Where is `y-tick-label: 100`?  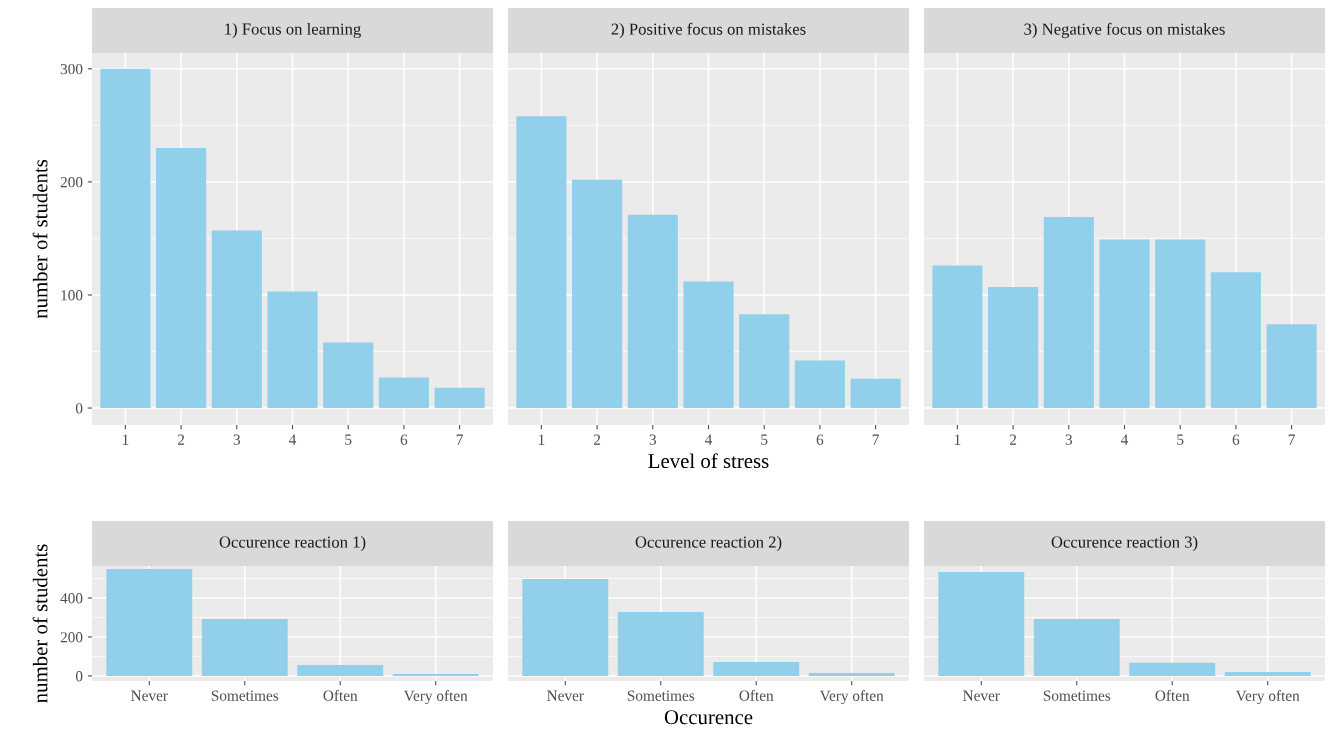
y-tick-label: 100 is located at coordinates (72, 295).